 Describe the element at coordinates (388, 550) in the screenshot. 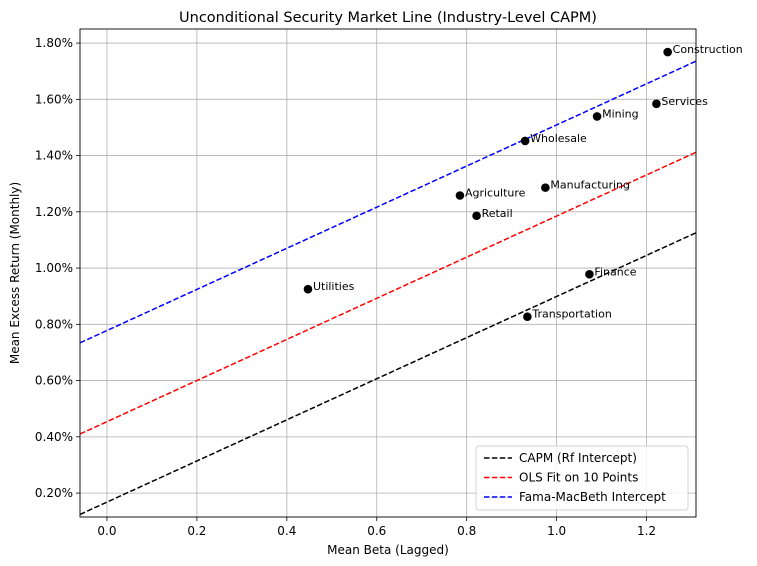

I see `x-axis-label: Mean Beta (Lagged)` at that location.